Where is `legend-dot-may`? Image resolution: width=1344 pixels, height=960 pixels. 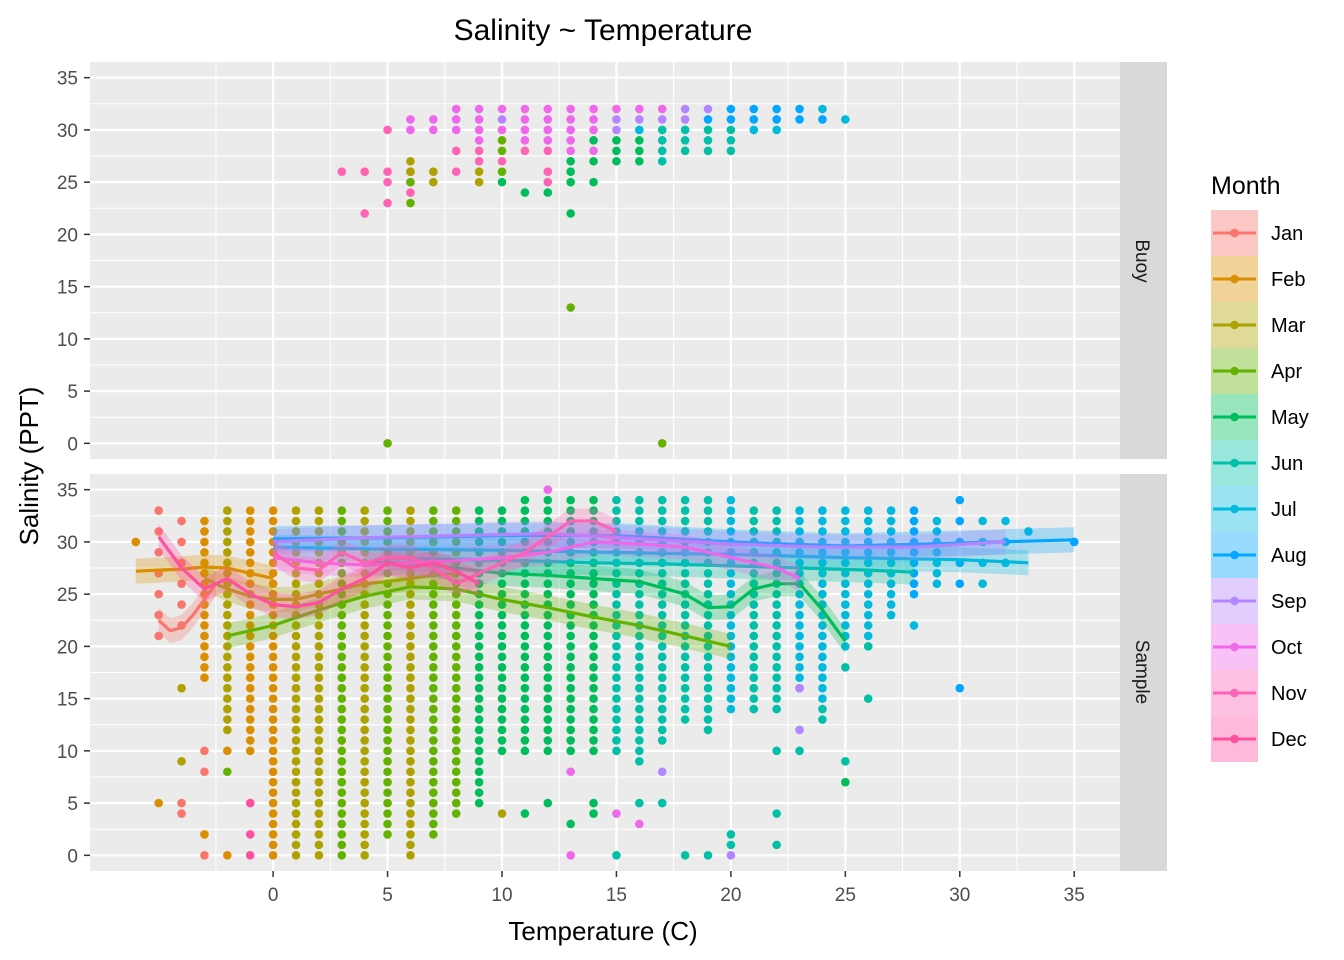 legend-dot-may is located at coordinates (1234, 417).